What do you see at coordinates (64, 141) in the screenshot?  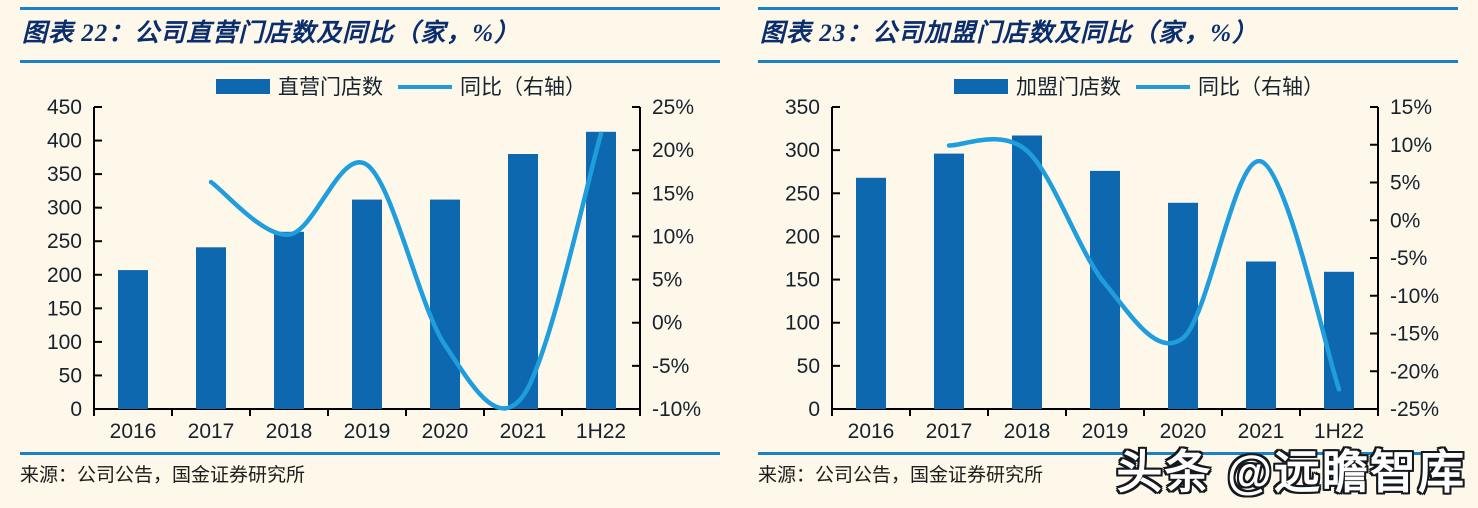 I see `left-axis-label: 400` at bounding box center [64, 141].